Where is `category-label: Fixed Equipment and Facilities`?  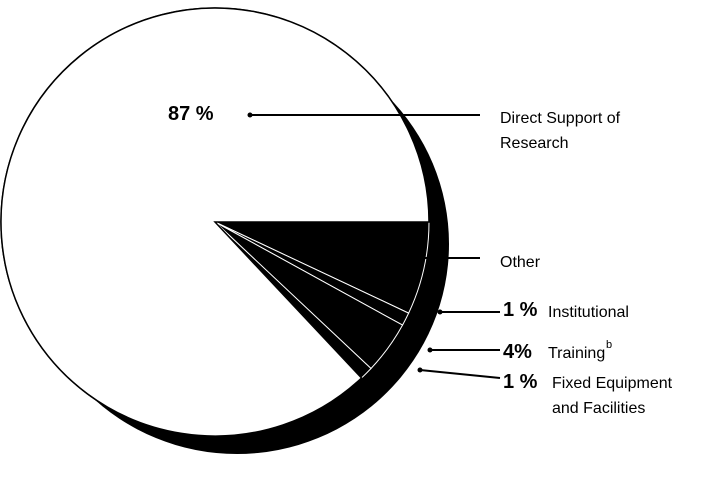 category-label: Fixed Equipment and Facilities is located at coordinates (612, 396).